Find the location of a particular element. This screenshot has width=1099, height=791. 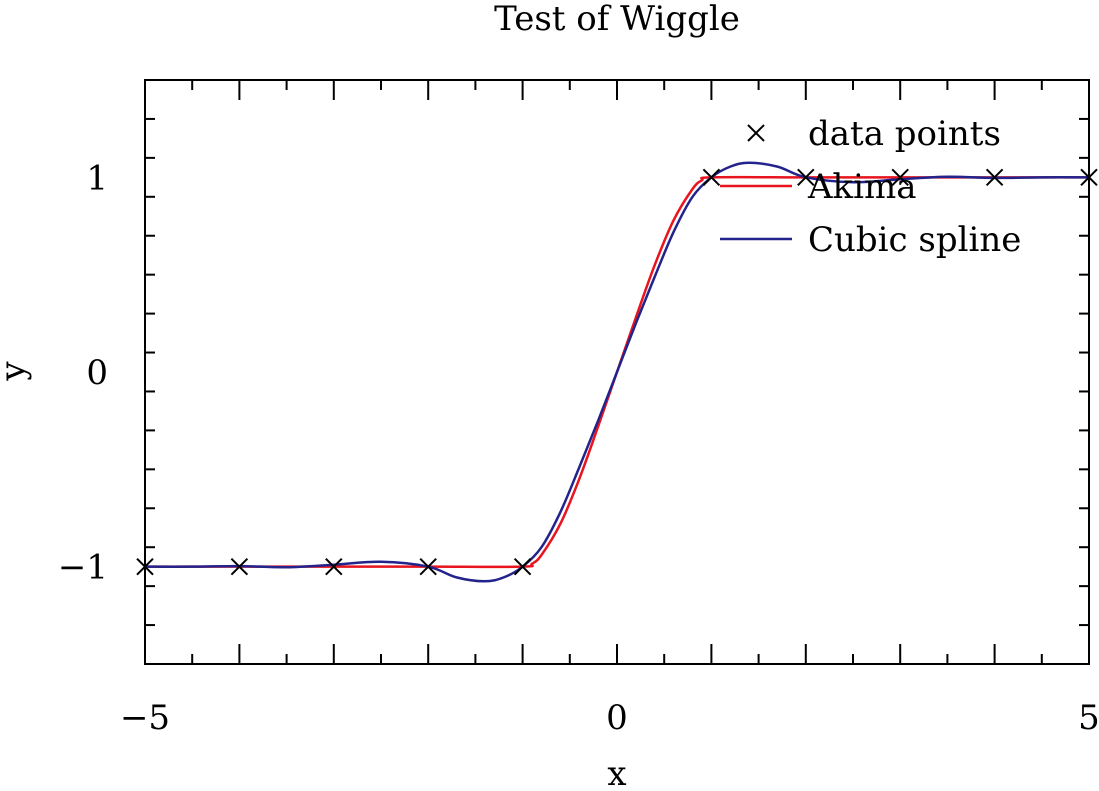

legend-swatch is located at coordinates (756, 133).